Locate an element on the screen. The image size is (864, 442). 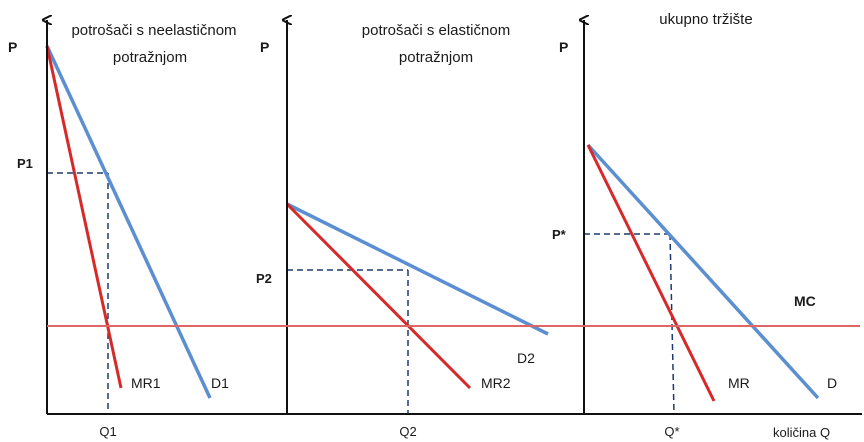
demand-curve-d2 is located at coordinates (417, 269).